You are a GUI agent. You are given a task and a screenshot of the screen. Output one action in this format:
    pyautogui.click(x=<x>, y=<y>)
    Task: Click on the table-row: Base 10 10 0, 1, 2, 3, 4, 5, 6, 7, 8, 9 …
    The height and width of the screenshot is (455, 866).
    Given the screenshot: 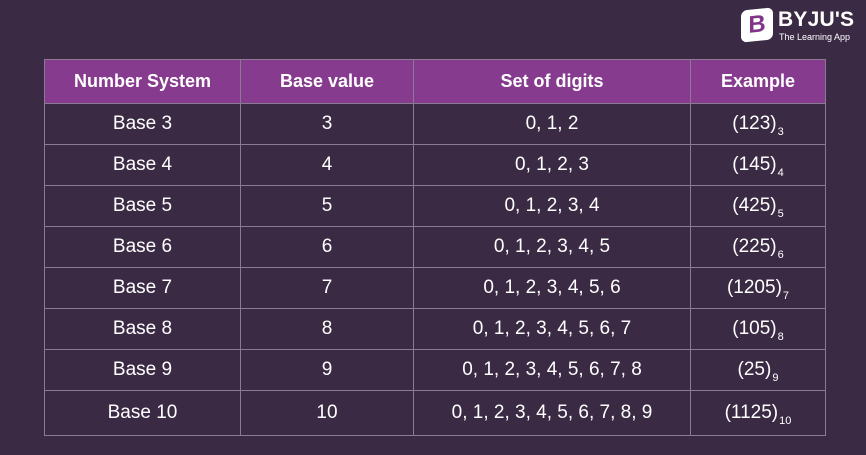 What is the action you would take?
    pyautogui.click(x=435, y=413)
    